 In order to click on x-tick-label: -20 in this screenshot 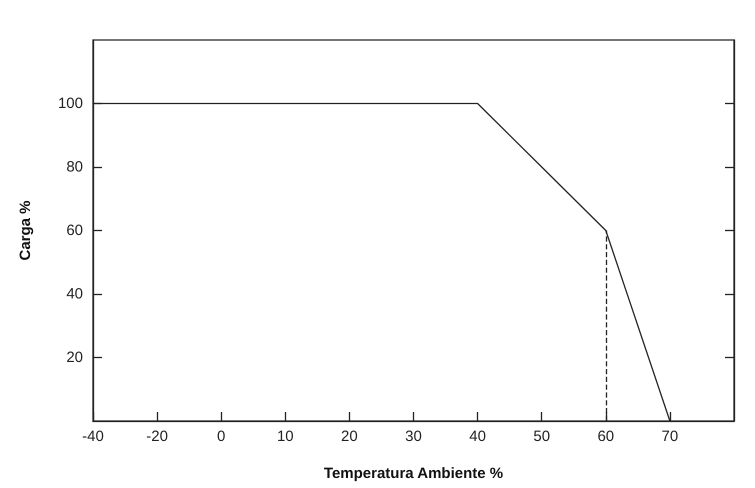, I will do `click(157, 436)`.